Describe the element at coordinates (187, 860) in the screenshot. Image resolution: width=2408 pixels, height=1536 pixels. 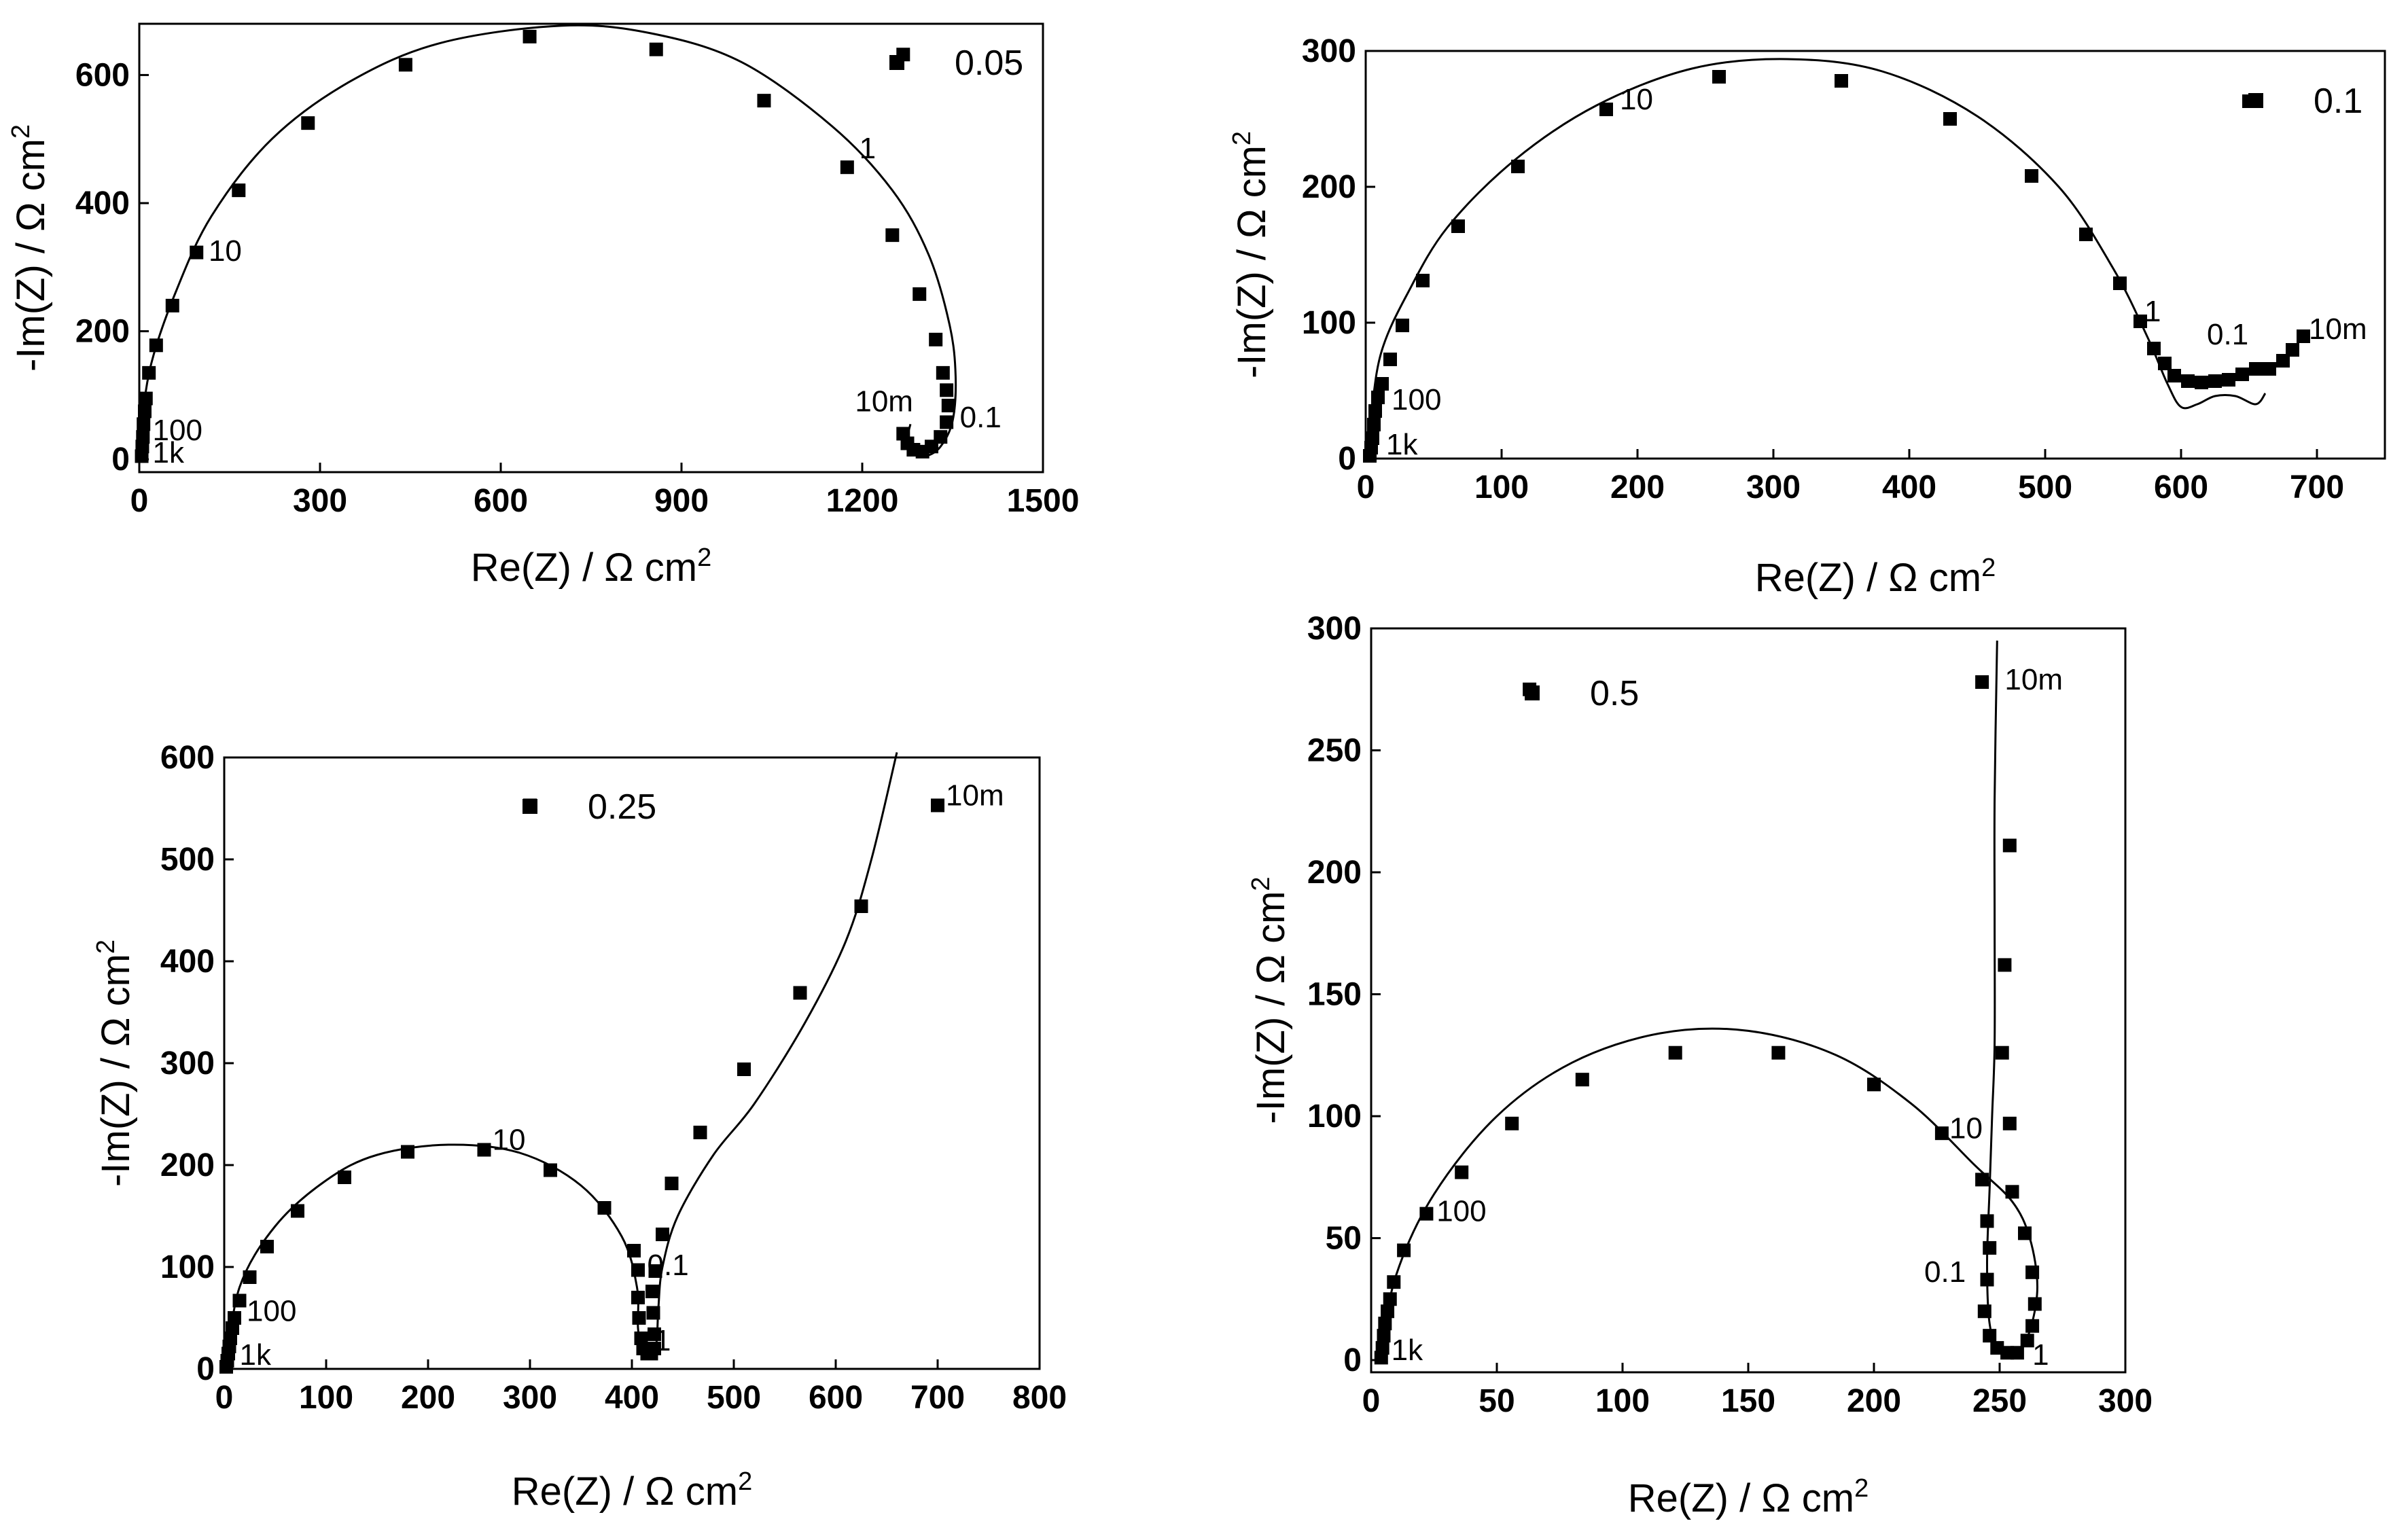
I see `y-tick-label: 500` at that location.